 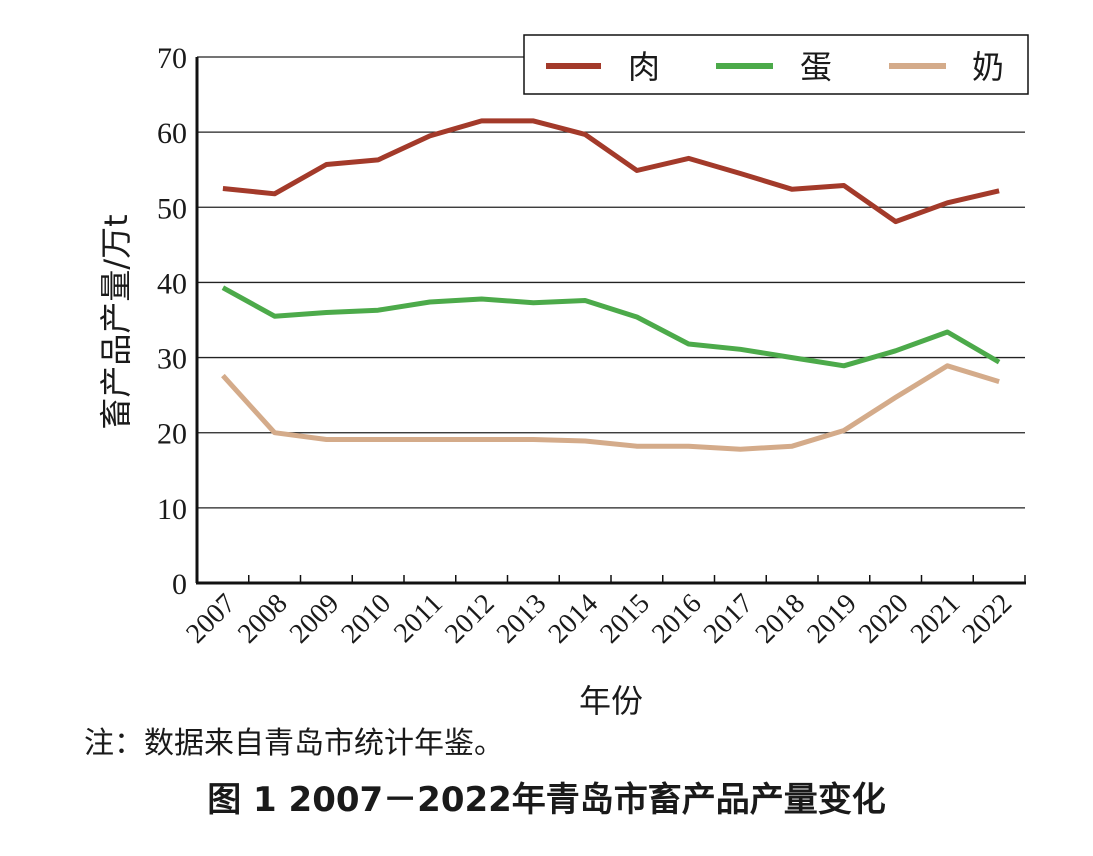 I want to click on x-tick-label: 2011, so click(x=418, y=618).